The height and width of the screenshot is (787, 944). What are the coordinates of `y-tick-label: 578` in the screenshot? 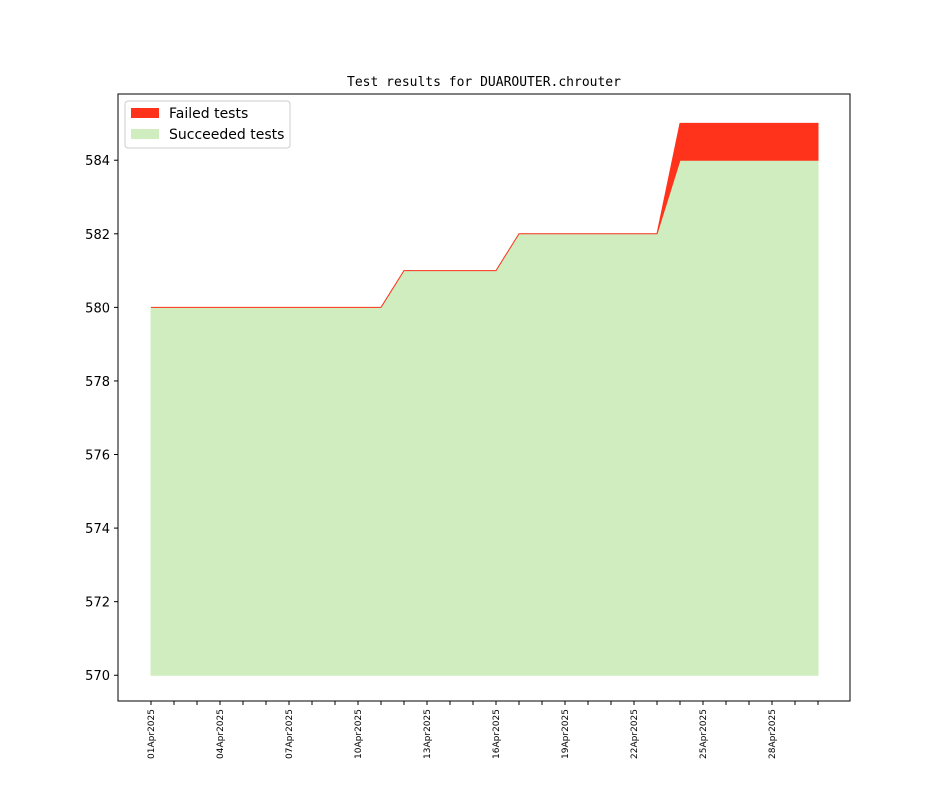 It's located at (97, 382).